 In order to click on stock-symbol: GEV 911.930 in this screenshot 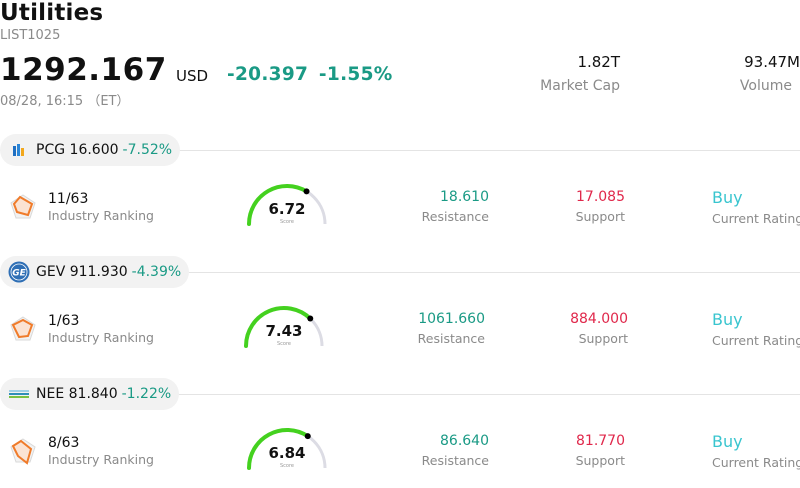, I will do `click(82, 272)`.